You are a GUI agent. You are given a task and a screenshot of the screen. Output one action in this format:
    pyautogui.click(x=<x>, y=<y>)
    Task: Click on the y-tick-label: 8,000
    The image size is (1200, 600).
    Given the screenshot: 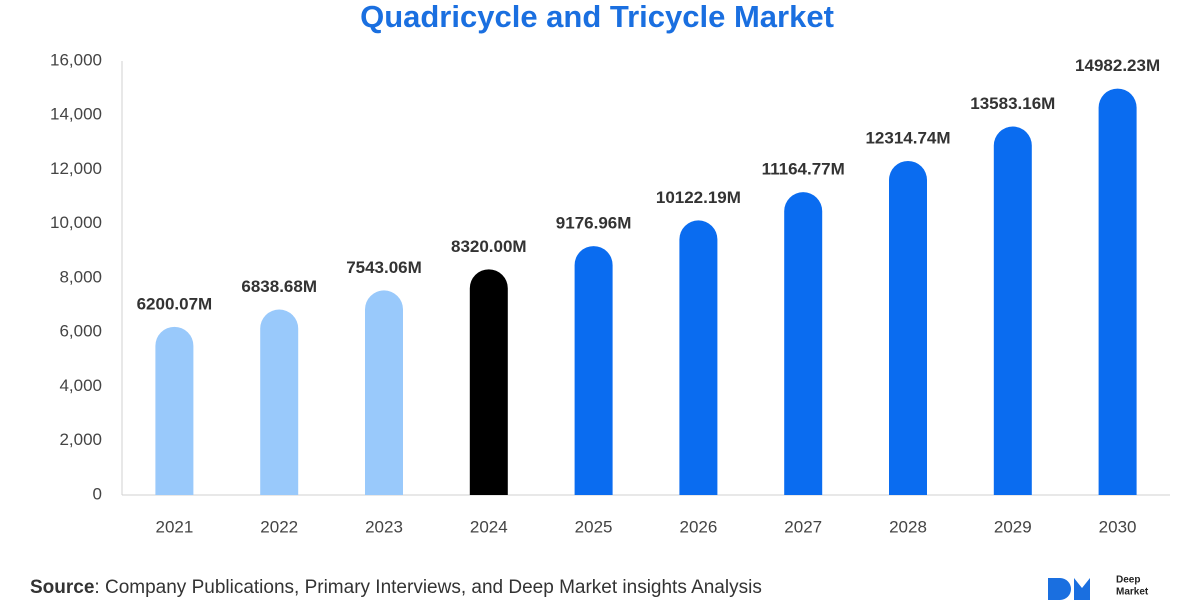 What is the action you would take?
    pyautogui.click(x=80, y=276)
    